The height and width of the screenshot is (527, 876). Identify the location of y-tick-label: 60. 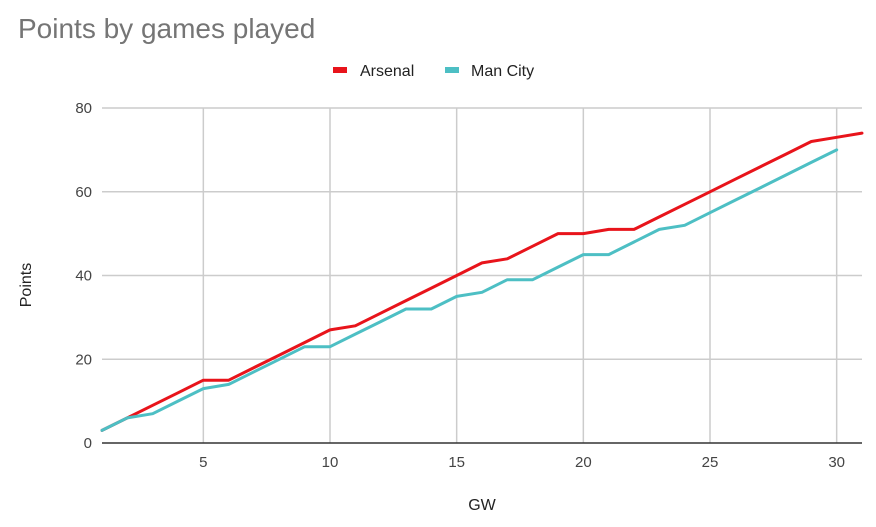
(83, 192).